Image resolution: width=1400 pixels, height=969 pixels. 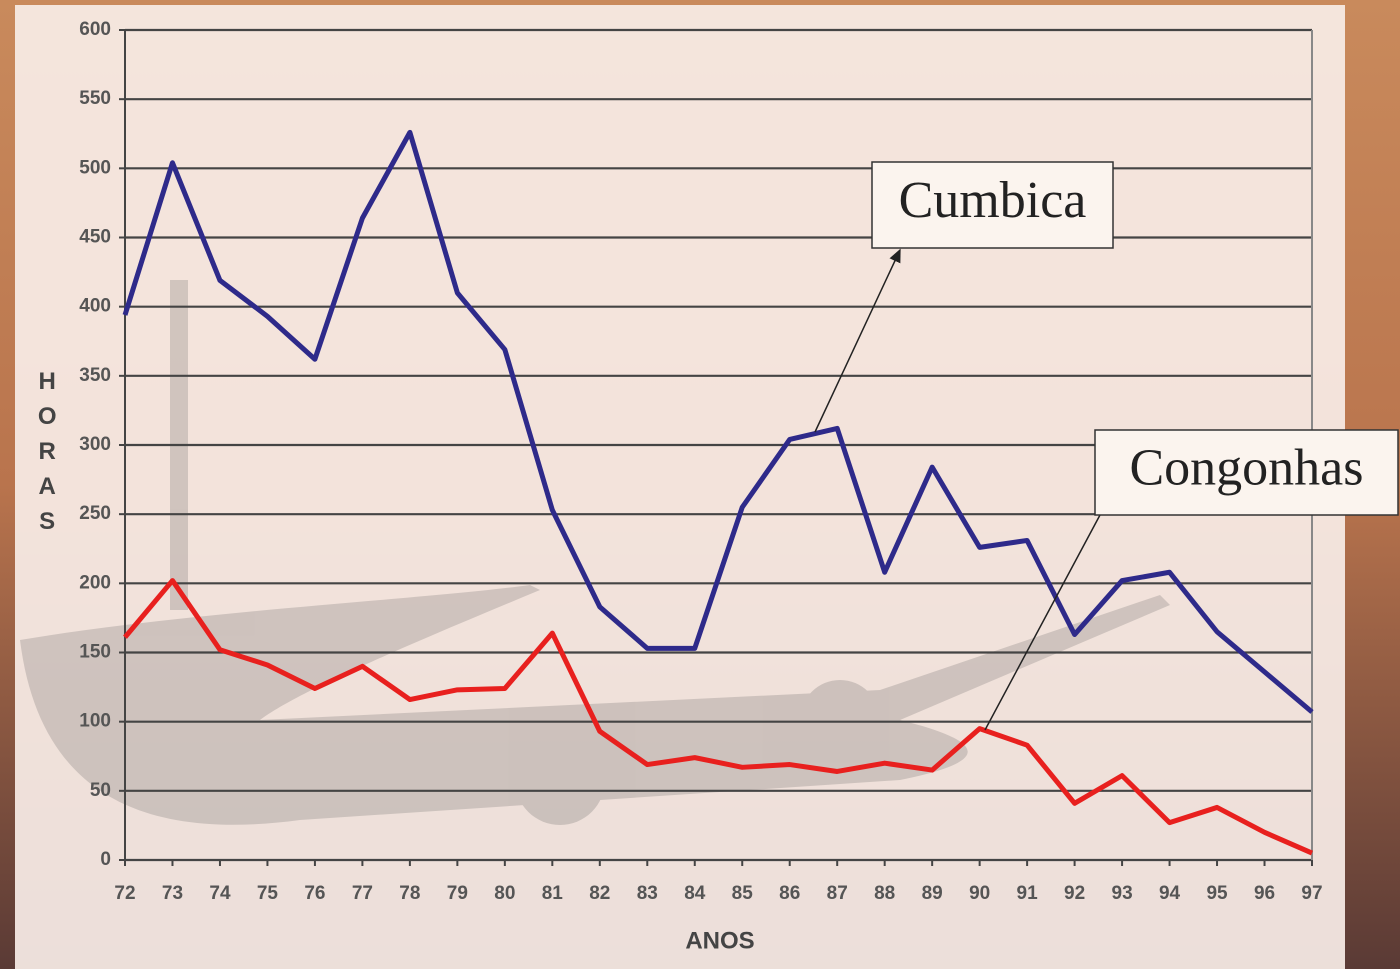 What do you see at coordinates (314, 893) in the screenshot?
I see `x-tick-label: 76` at bounding box center [314, 893].